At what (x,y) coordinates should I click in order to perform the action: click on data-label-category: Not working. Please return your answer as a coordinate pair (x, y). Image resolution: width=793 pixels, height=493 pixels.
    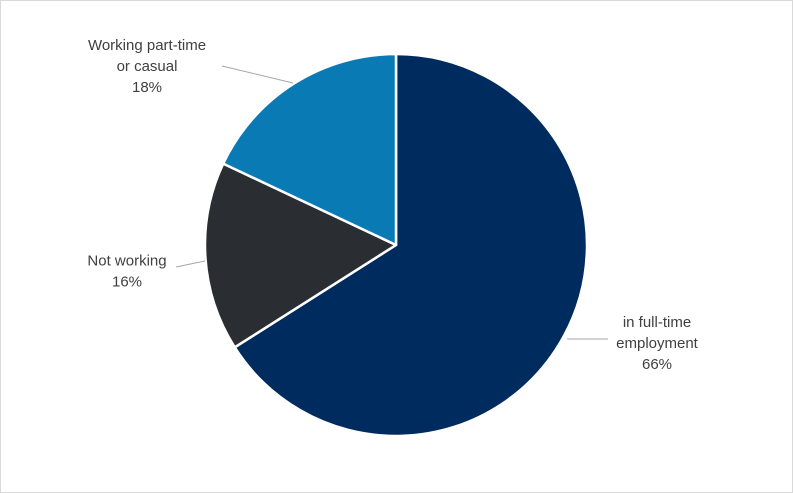
    Looking at the image, I should click on (126, 261).